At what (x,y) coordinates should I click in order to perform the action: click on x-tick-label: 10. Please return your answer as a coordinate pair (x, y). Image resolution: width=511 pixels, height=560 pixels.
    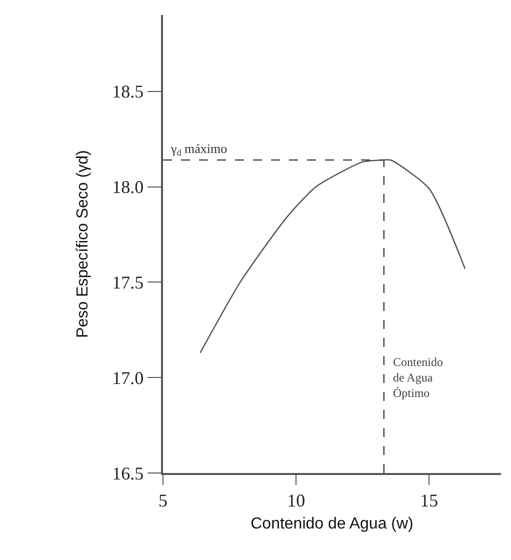
    Looking at the image, I should click on (296, 500).